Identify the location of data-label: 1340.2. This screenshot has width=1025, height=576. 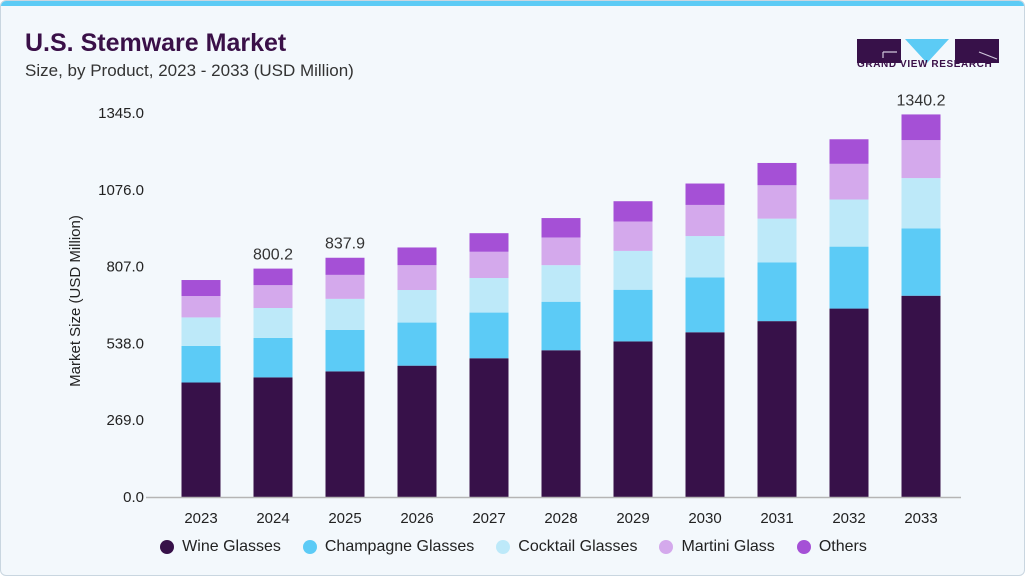
(921, 100).